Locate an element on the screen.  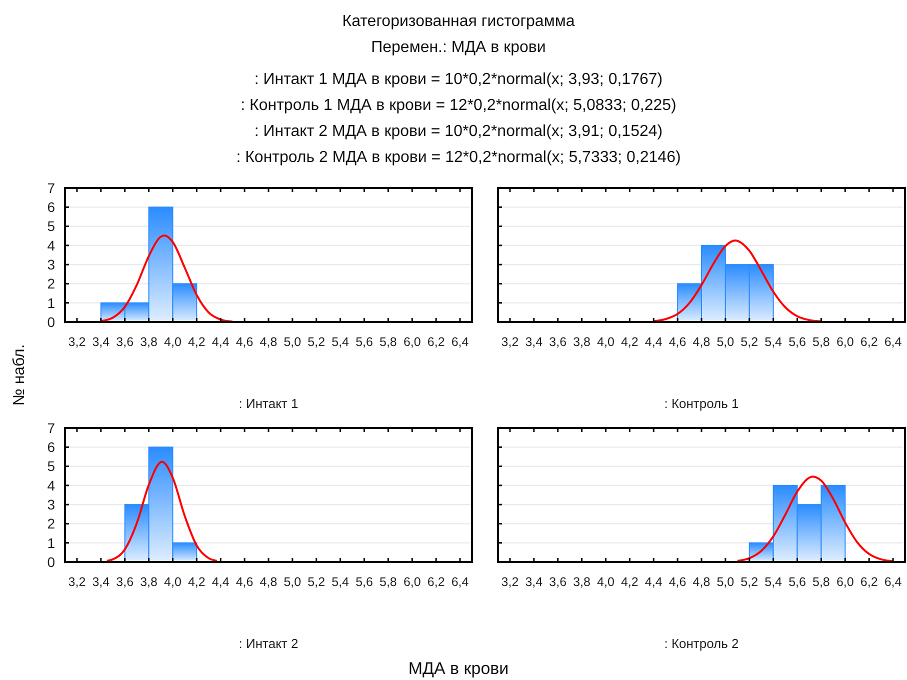
x-axis-title: : Интакт 2 is located at coordinates (268, 643).